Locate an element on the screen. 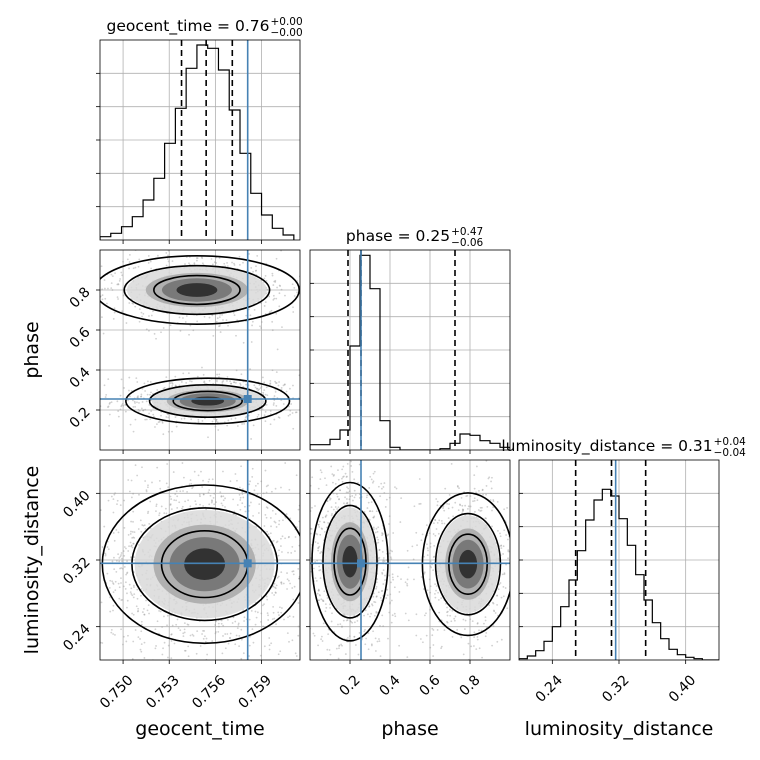  title-value: 0.31 is located at coordinates (695, 446).